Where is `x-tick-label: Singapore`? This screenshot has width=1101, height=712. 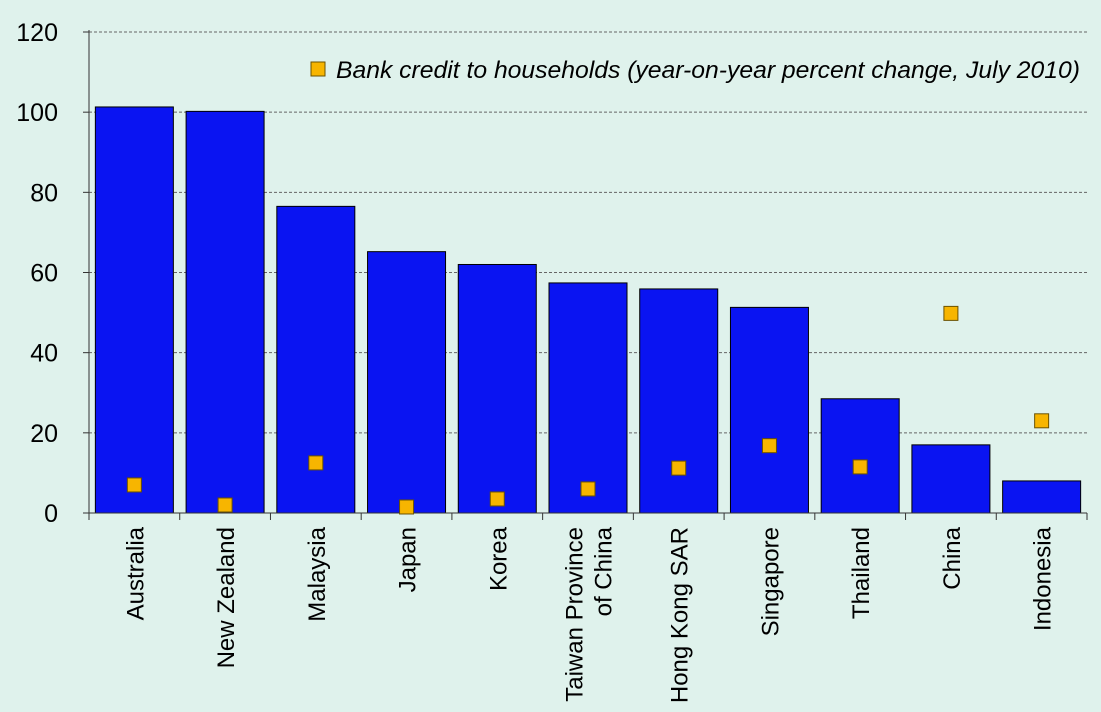
x-tick-label: Singapore is located at coordinates (770, 581).